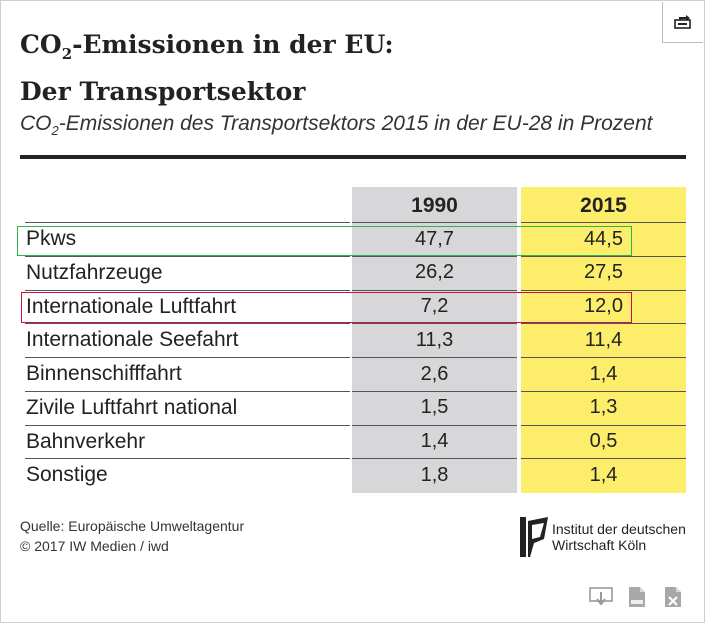 Image resolution: width=705 pixels, height=623 pixels. I want to click on highlight-red-row, so click(326, 307).